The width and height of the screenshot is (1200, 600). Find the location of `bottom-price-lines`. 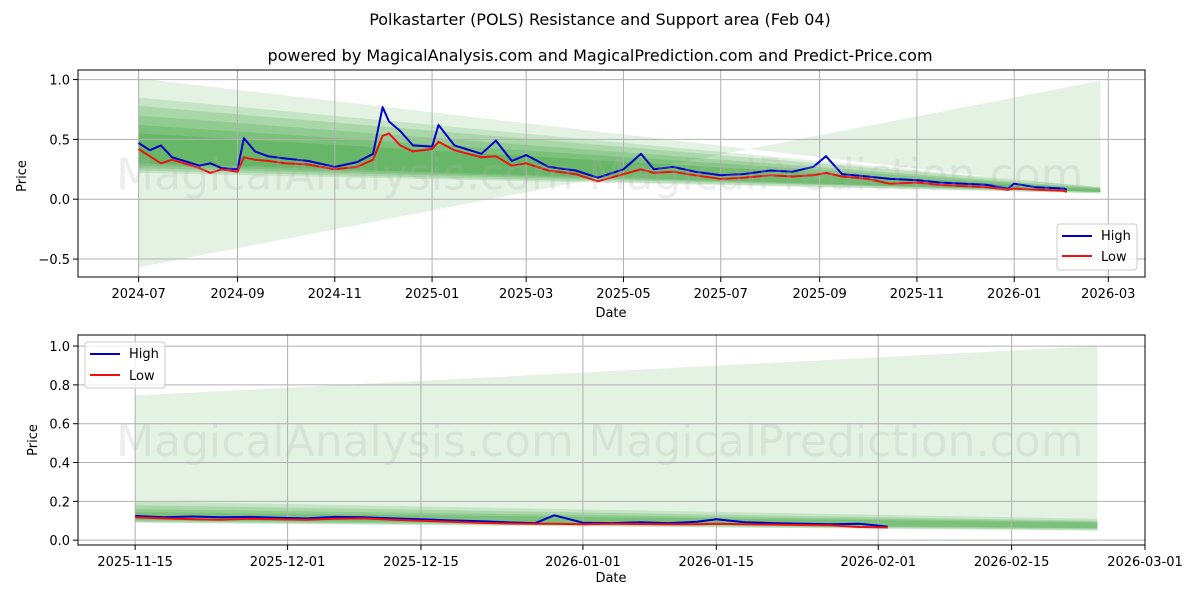

bottom-price-lines is located at coordinates (511, 521).